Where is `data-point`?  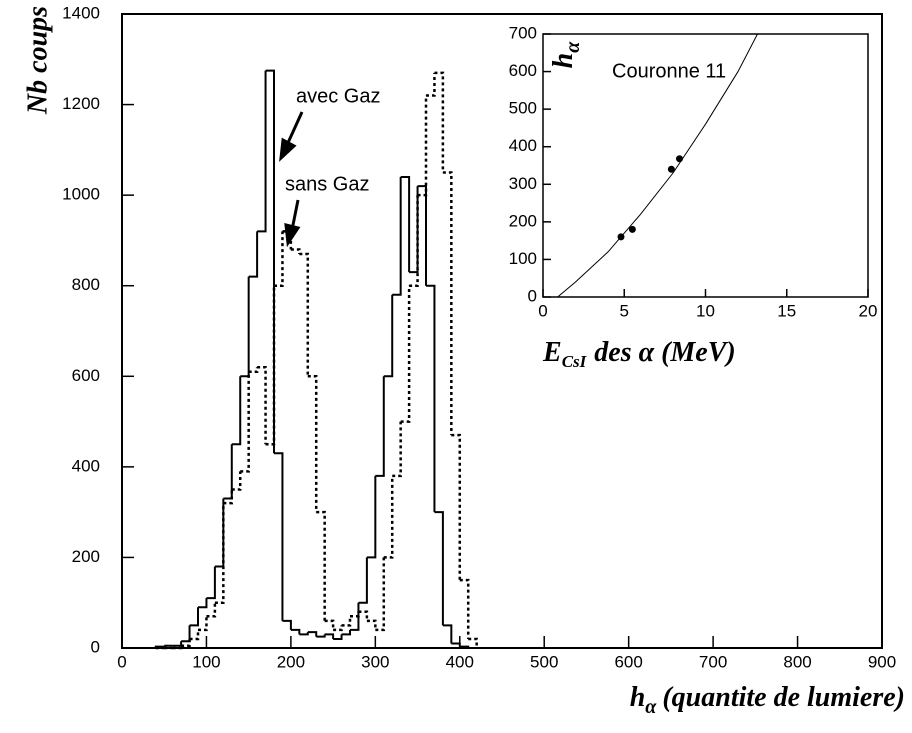
data-point is located at coordinates (671, 169).